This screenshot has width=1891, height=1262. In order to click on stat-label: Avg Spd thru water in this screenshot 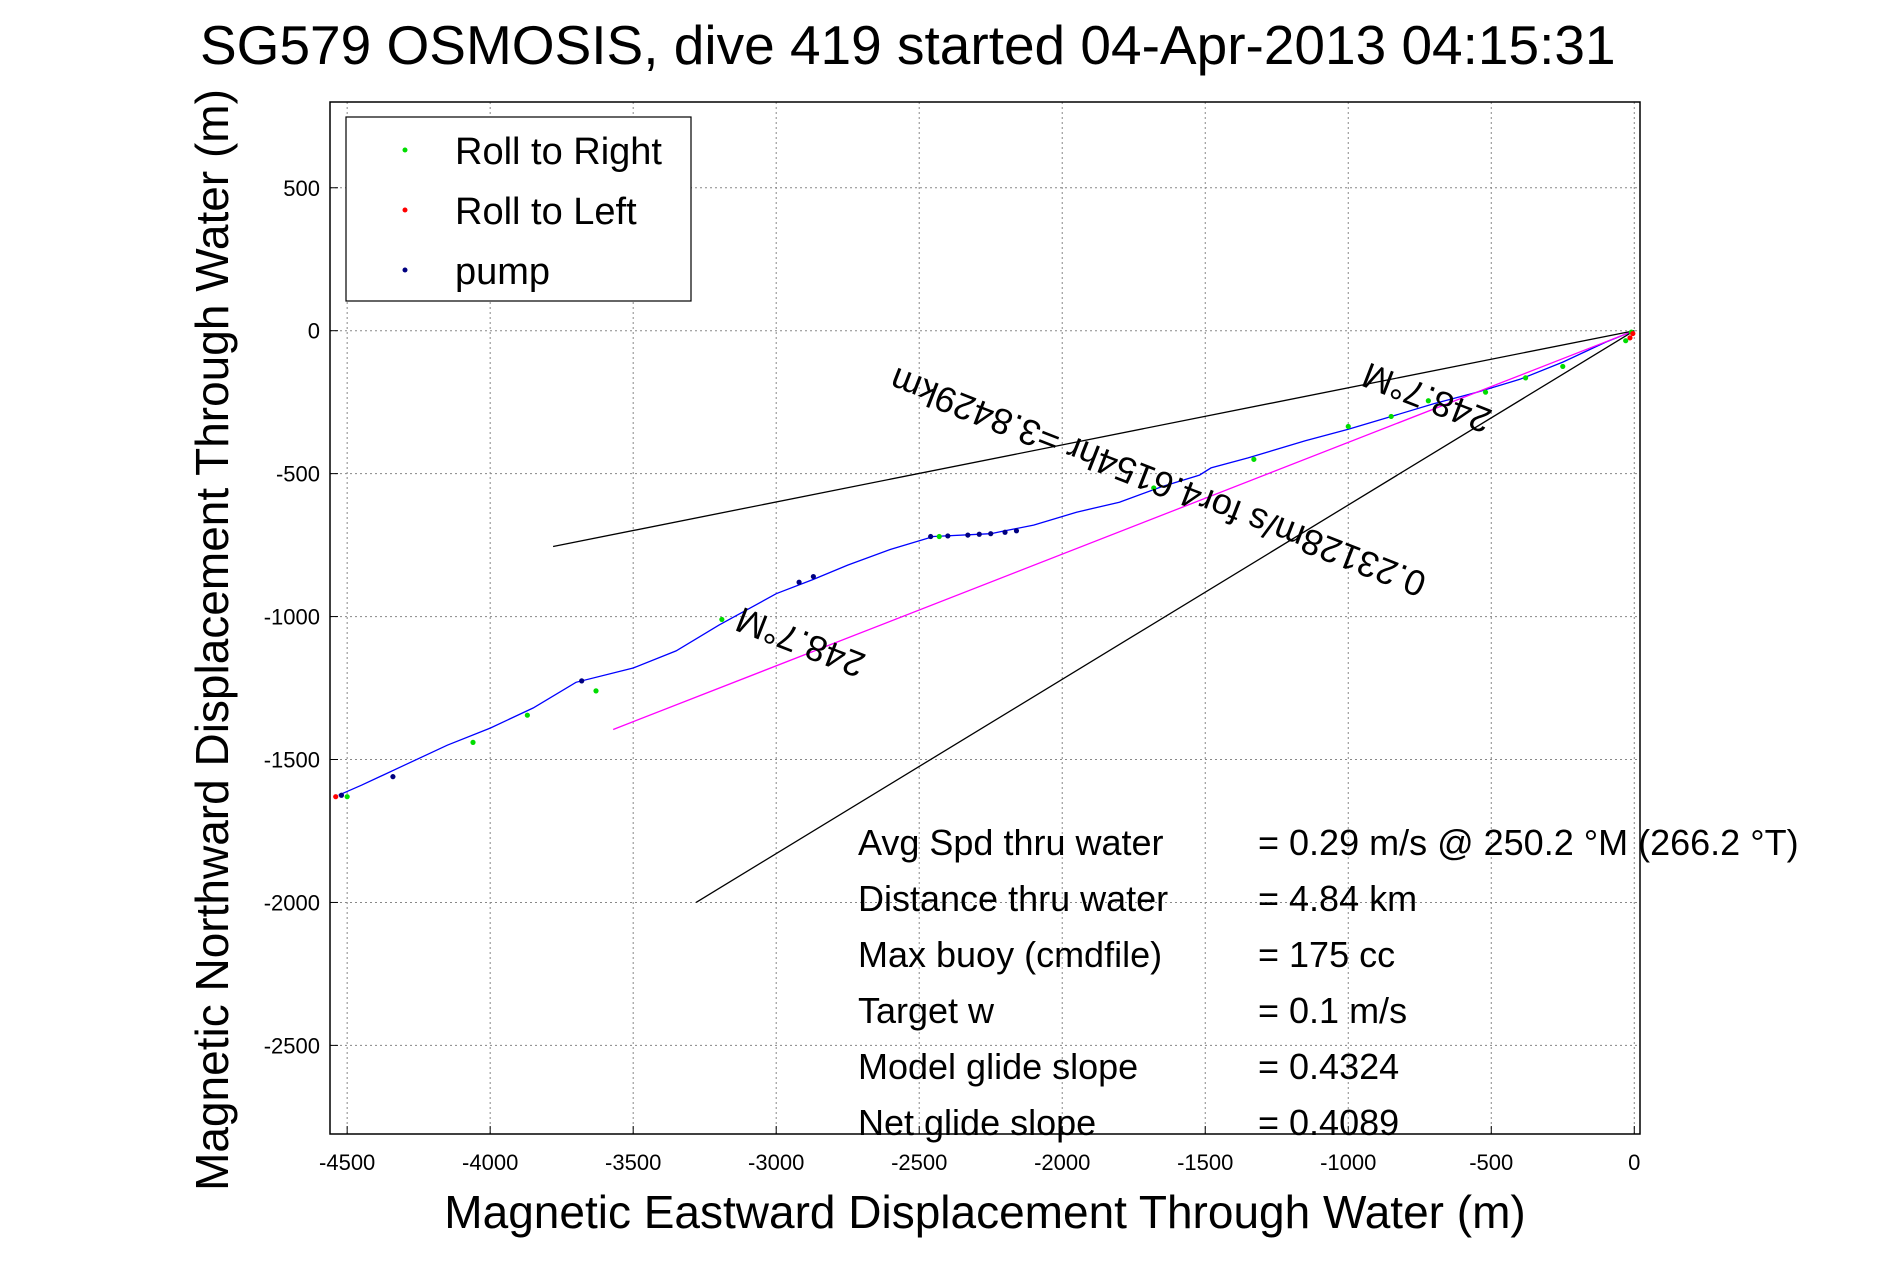, I will do `click(1011, 842)`.